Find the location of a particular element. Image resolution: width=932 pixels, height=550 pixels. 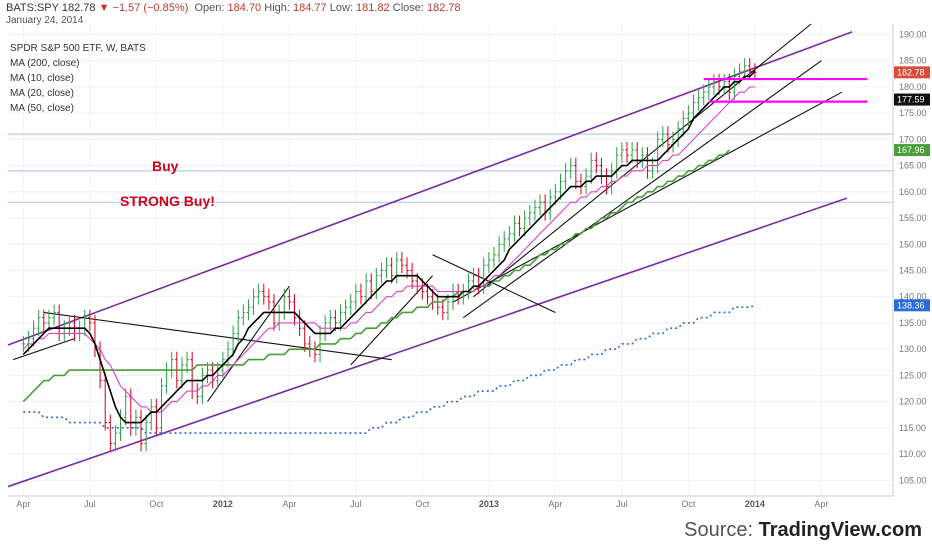

close-value: 182.78 is located at coordinates (444, 8).